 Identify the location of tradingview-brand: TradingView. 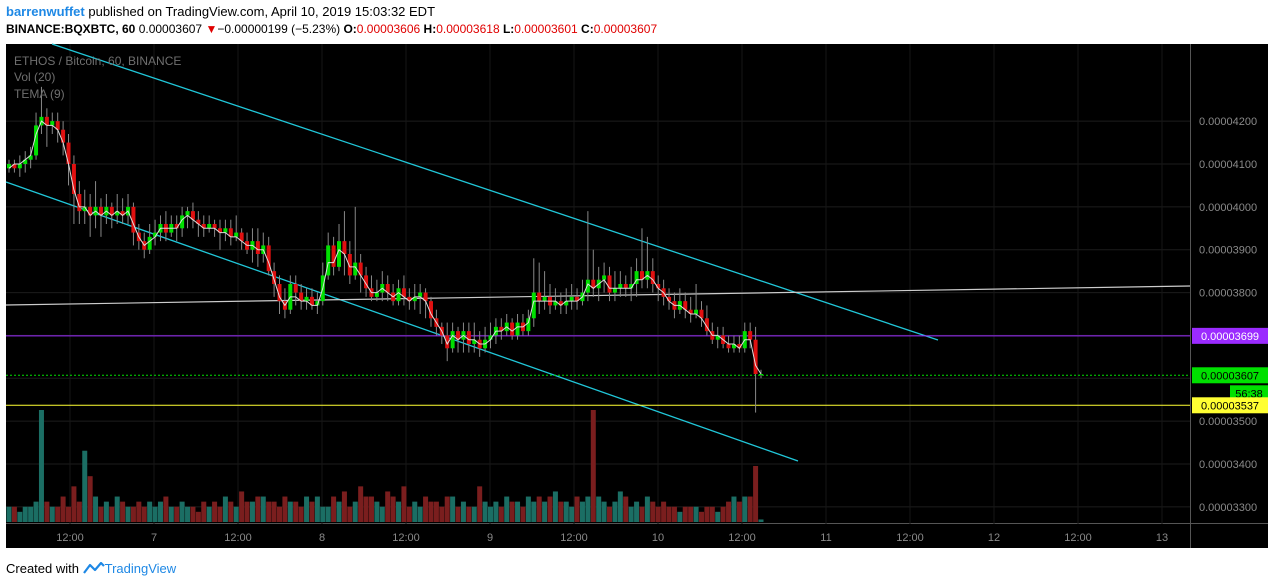
(140, 568).